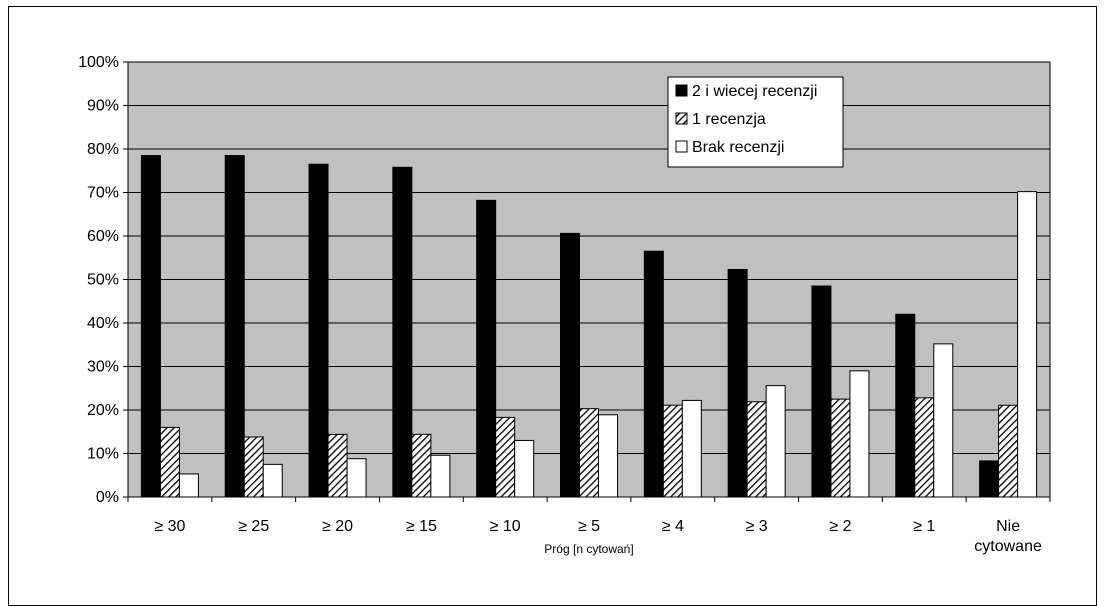  I want to click on x-tick-label: ≥ 5, so click(589, 526).